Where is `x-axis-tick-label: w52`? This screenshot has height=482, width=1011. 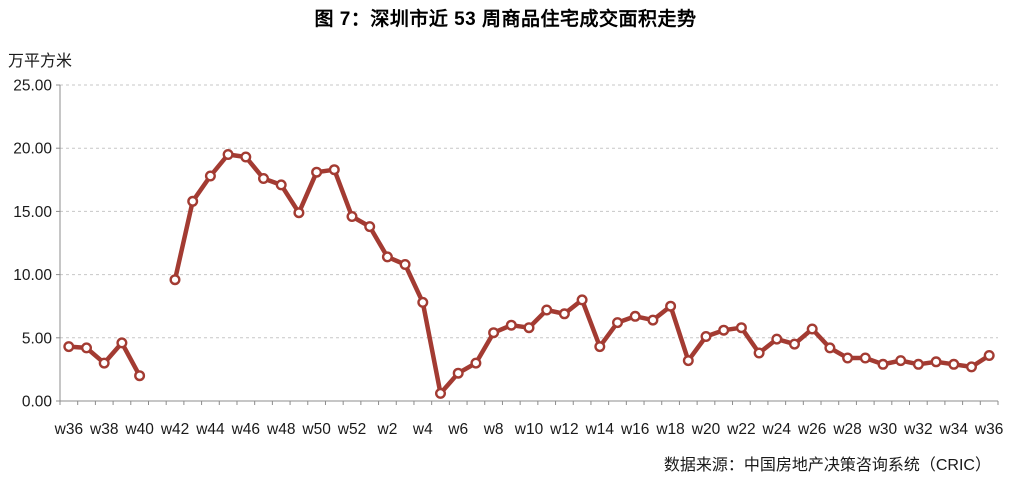 x-axis-tick-label: w52 is located at coordinates (351, 429).